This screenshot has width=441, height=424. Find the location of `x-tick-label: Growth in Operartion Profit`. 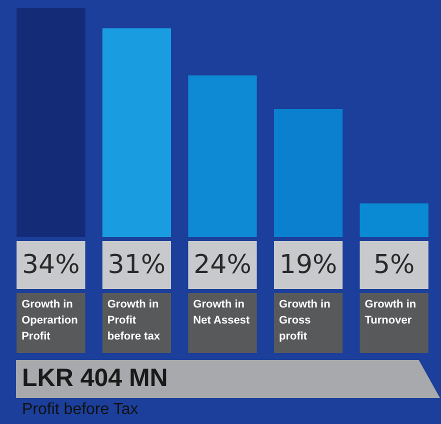

x-tick-label: Growth in Operartion Profit is located at coordinates (50, 320).